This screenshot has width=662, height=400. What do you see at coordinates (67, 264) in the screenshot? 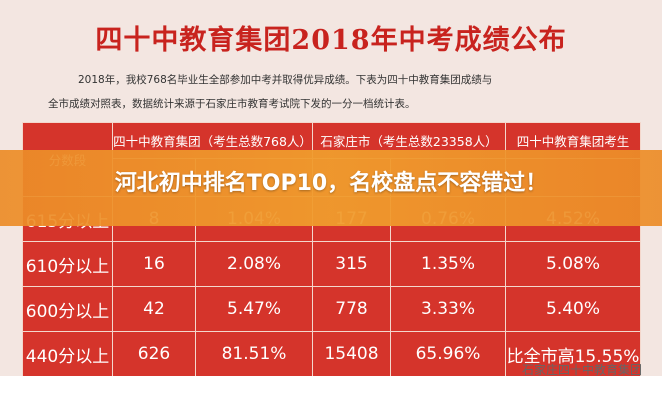
I see `table-cell: 610分以上` at bounding box center [67, 264].